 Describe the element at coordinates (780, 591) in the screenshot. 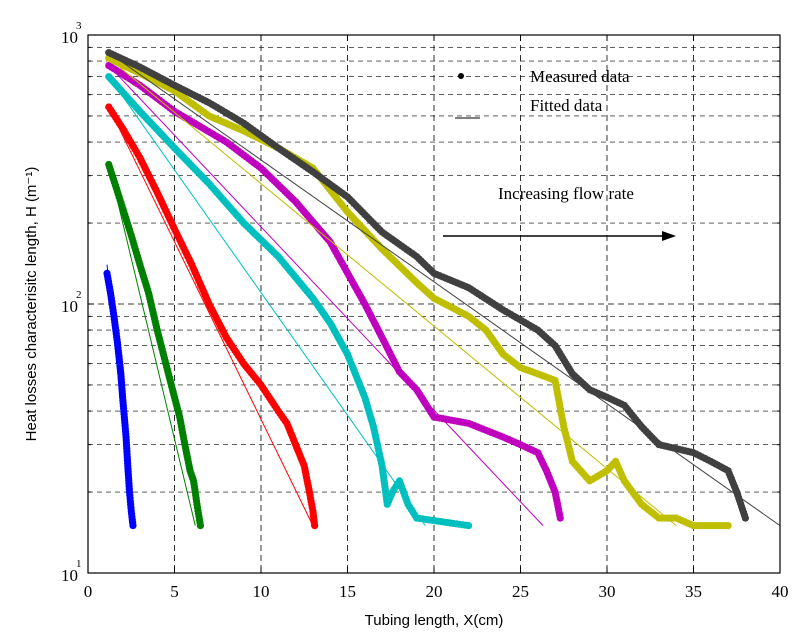

I see `x-tick-label: 40` at that location.